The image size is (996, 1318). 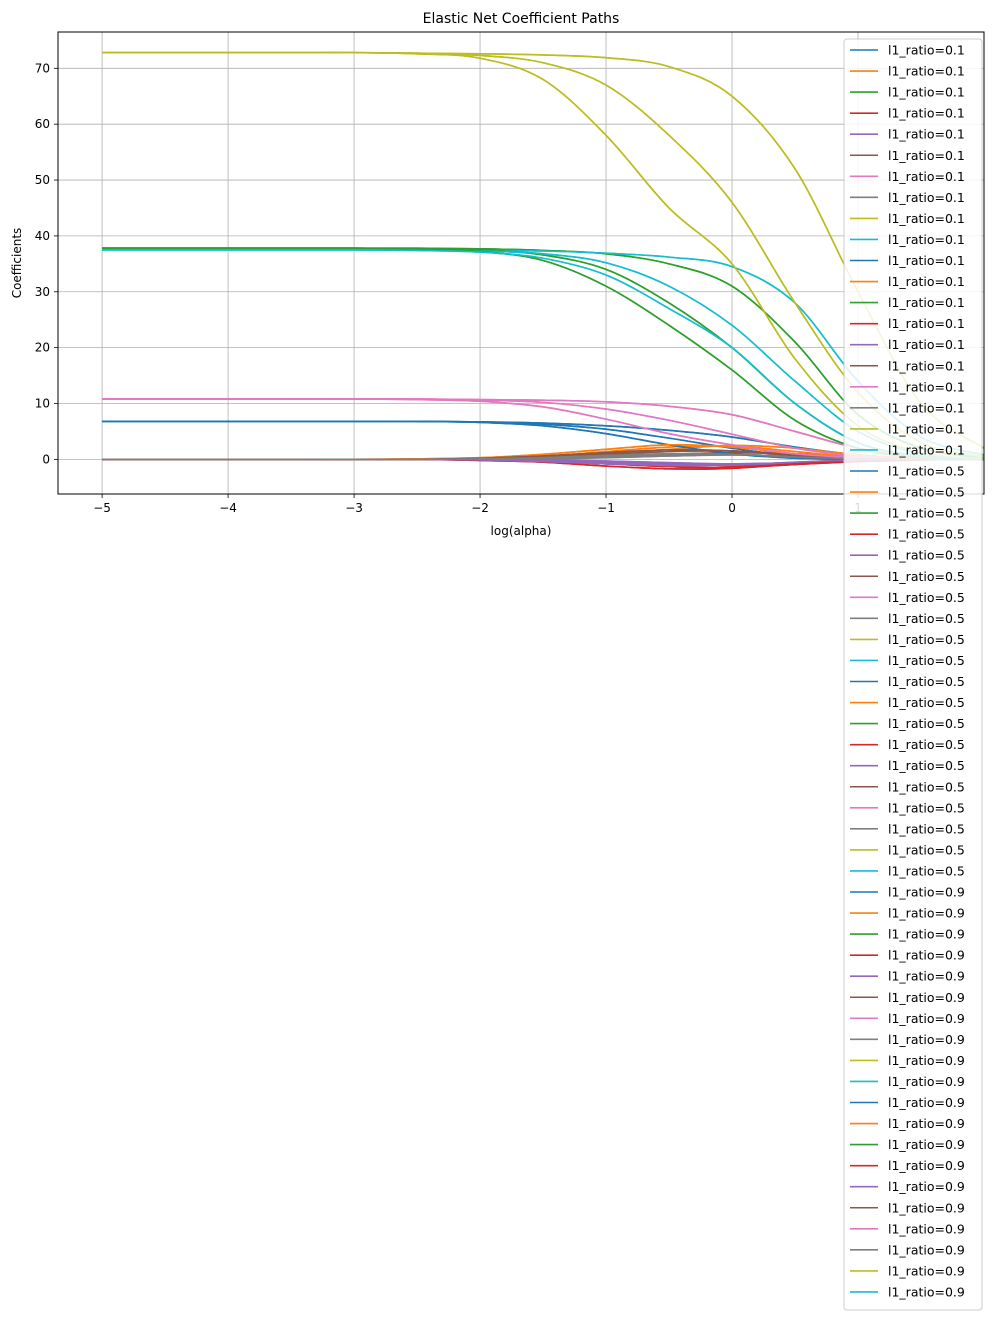 What do you see at coordinates (42, 403) in the screenshot?
I see `y-tick-label: 10` at bounding box center [42, 403].